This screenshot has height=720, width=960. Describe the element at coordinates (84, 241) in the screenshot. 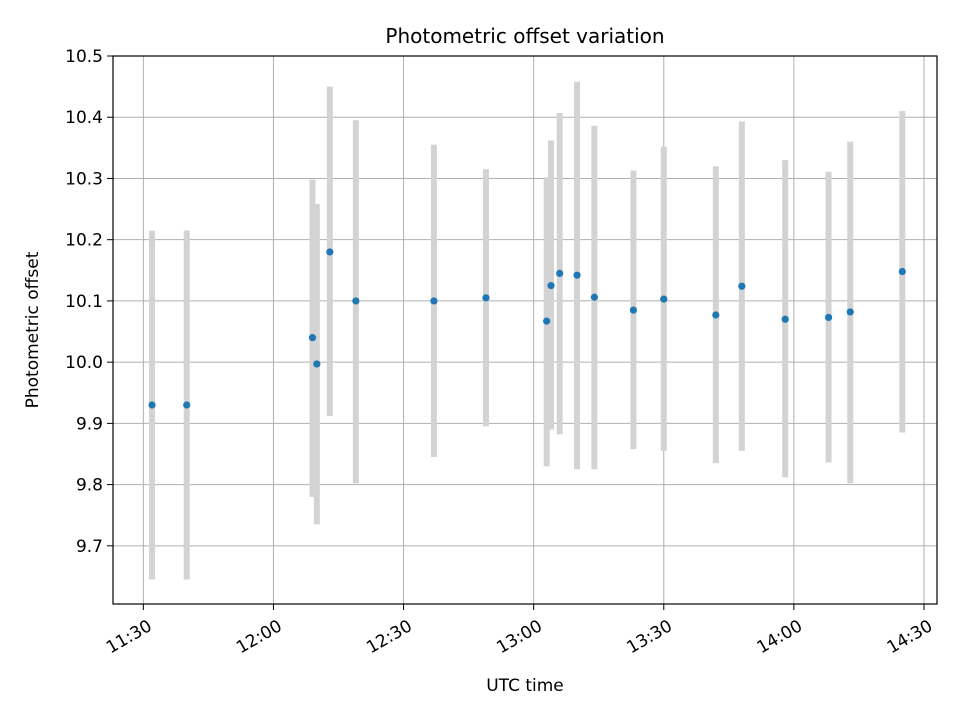

I see `y-tick-label: 10.2` at that location.